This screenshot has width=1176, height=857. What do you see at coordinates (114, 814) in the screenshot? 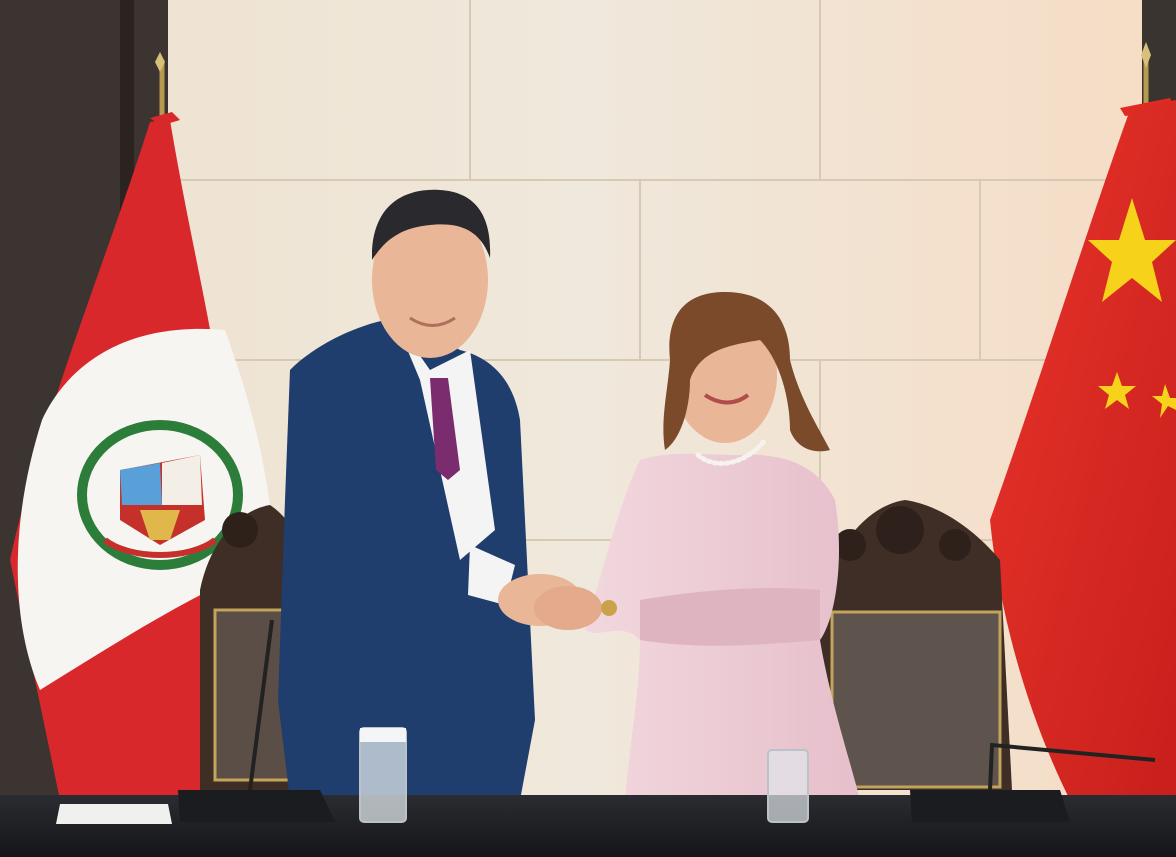
I see `white-plate` at bounding box center [114, 814].